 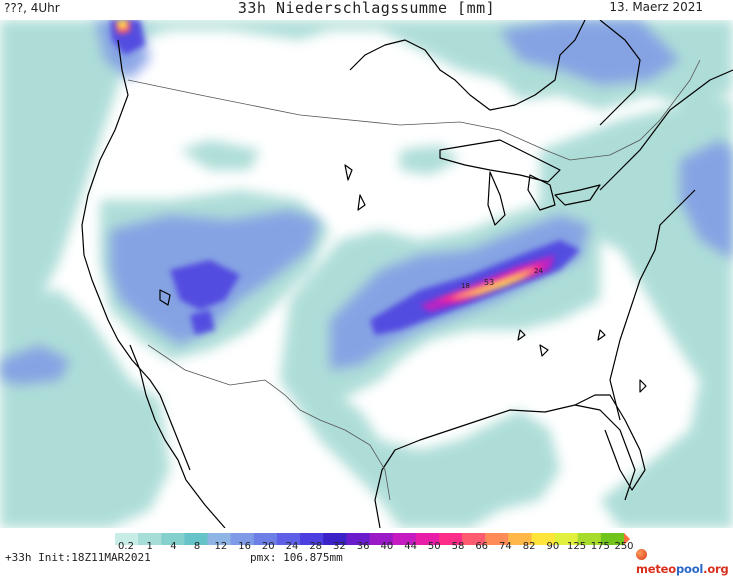 I want to click on colorbar-tick-label: 1, so click(x=149, y=546).